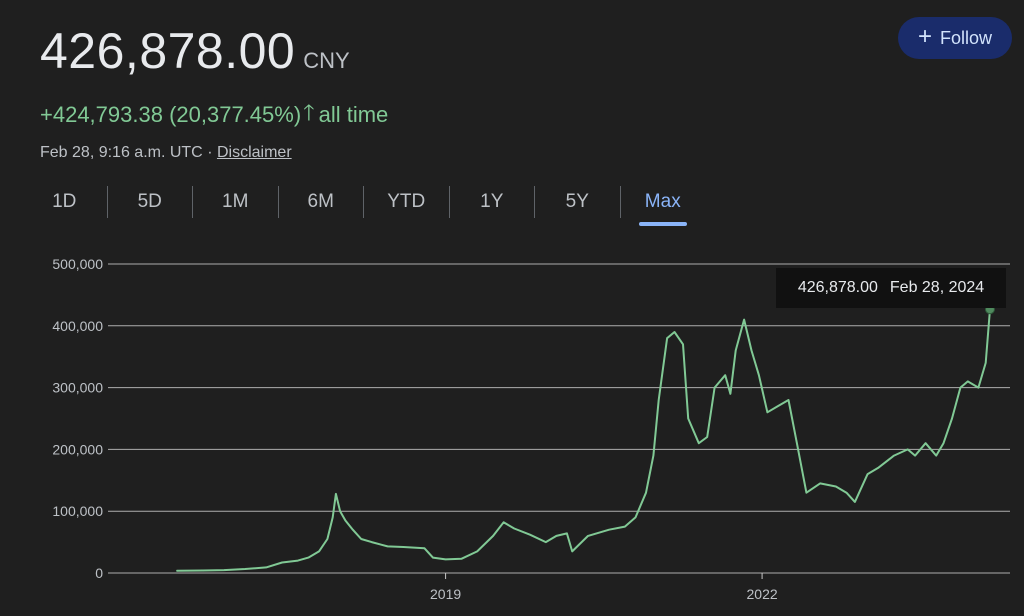 The image size is (1024, 616). What do you see at coordinates (77, 511) in the screenshot?
I see `y-tick-label: 100,000` at bounding box center [77, 511].